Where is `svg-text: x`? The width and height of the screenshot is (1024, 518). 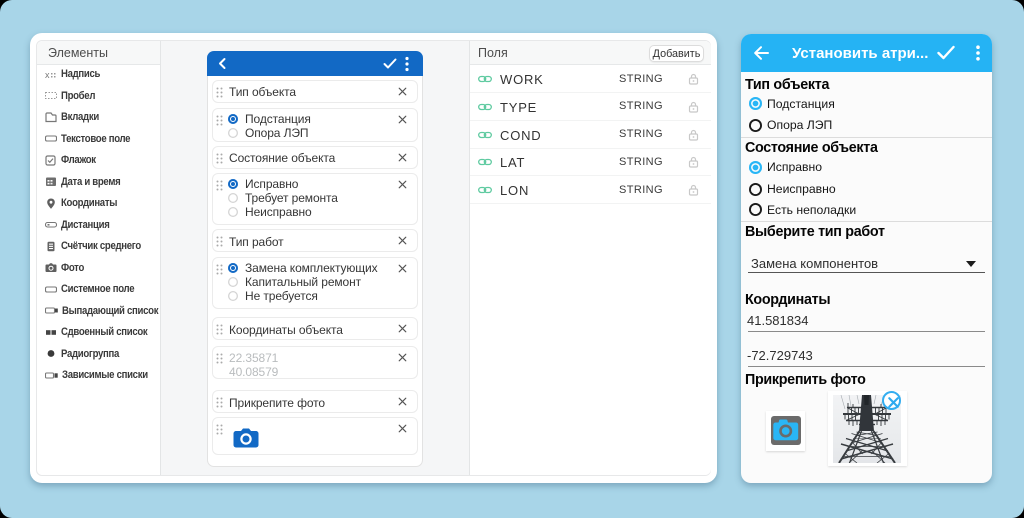
svg-text: x is located at coordinates (47, 75).